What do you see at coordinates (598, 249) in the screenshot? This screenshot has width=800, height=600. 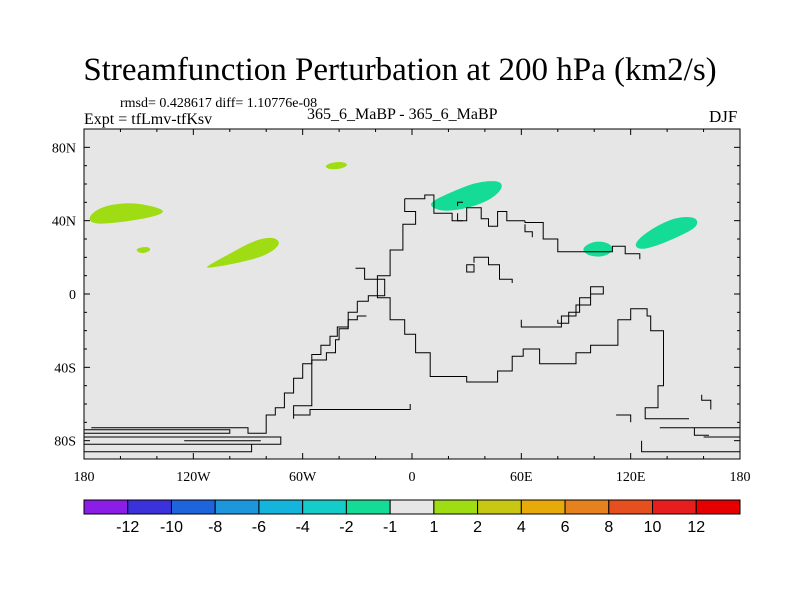 I see `anomaly-region-india-negative` at bounding box center [598, 249].